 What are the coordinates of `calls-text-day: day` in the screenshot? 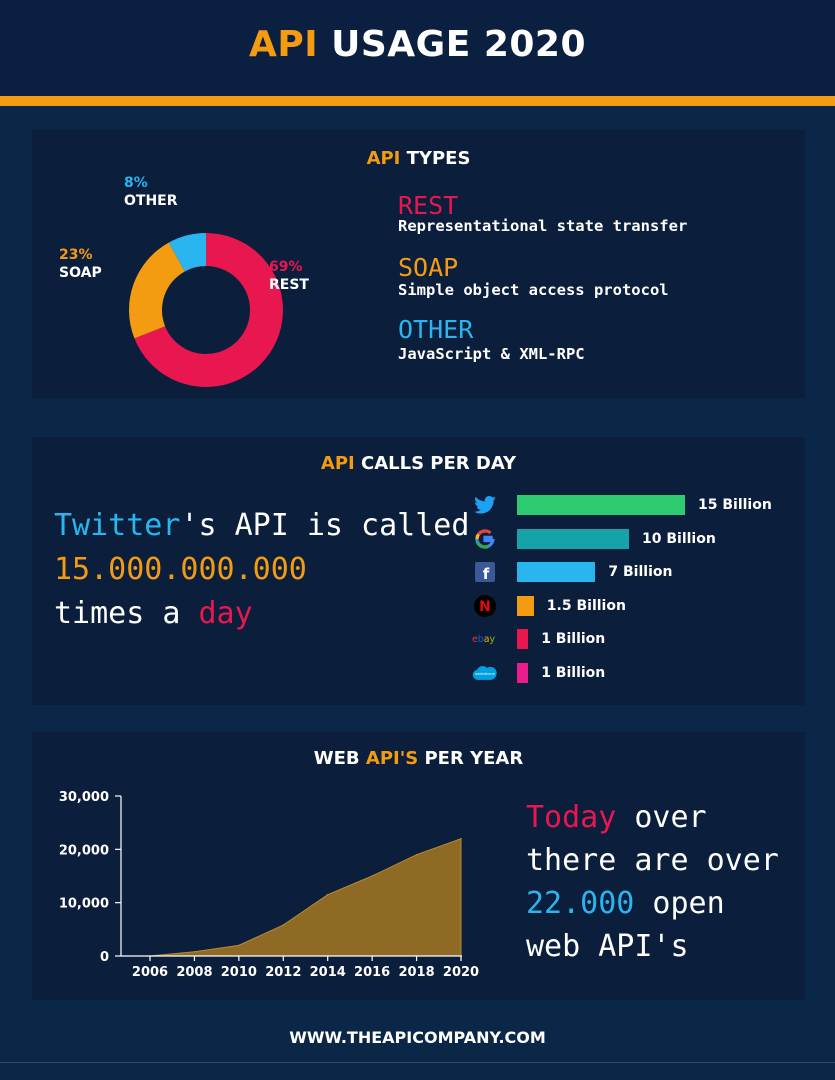 It's located at (225, 613).